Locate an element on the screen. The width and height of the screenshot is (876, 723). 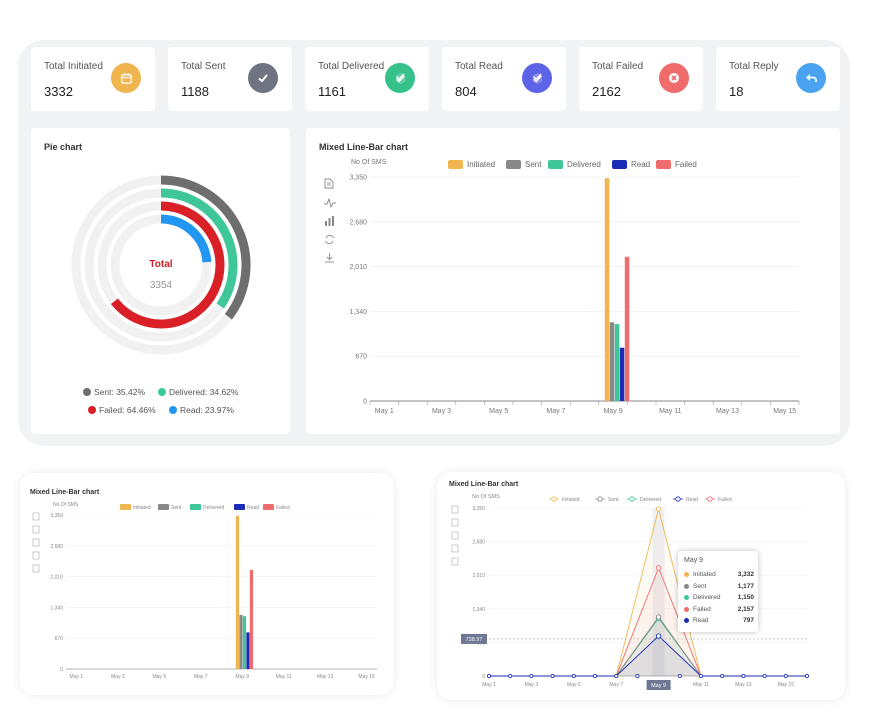
thumb2-y-tick: 2,680 is located at coordinates (478, 543).